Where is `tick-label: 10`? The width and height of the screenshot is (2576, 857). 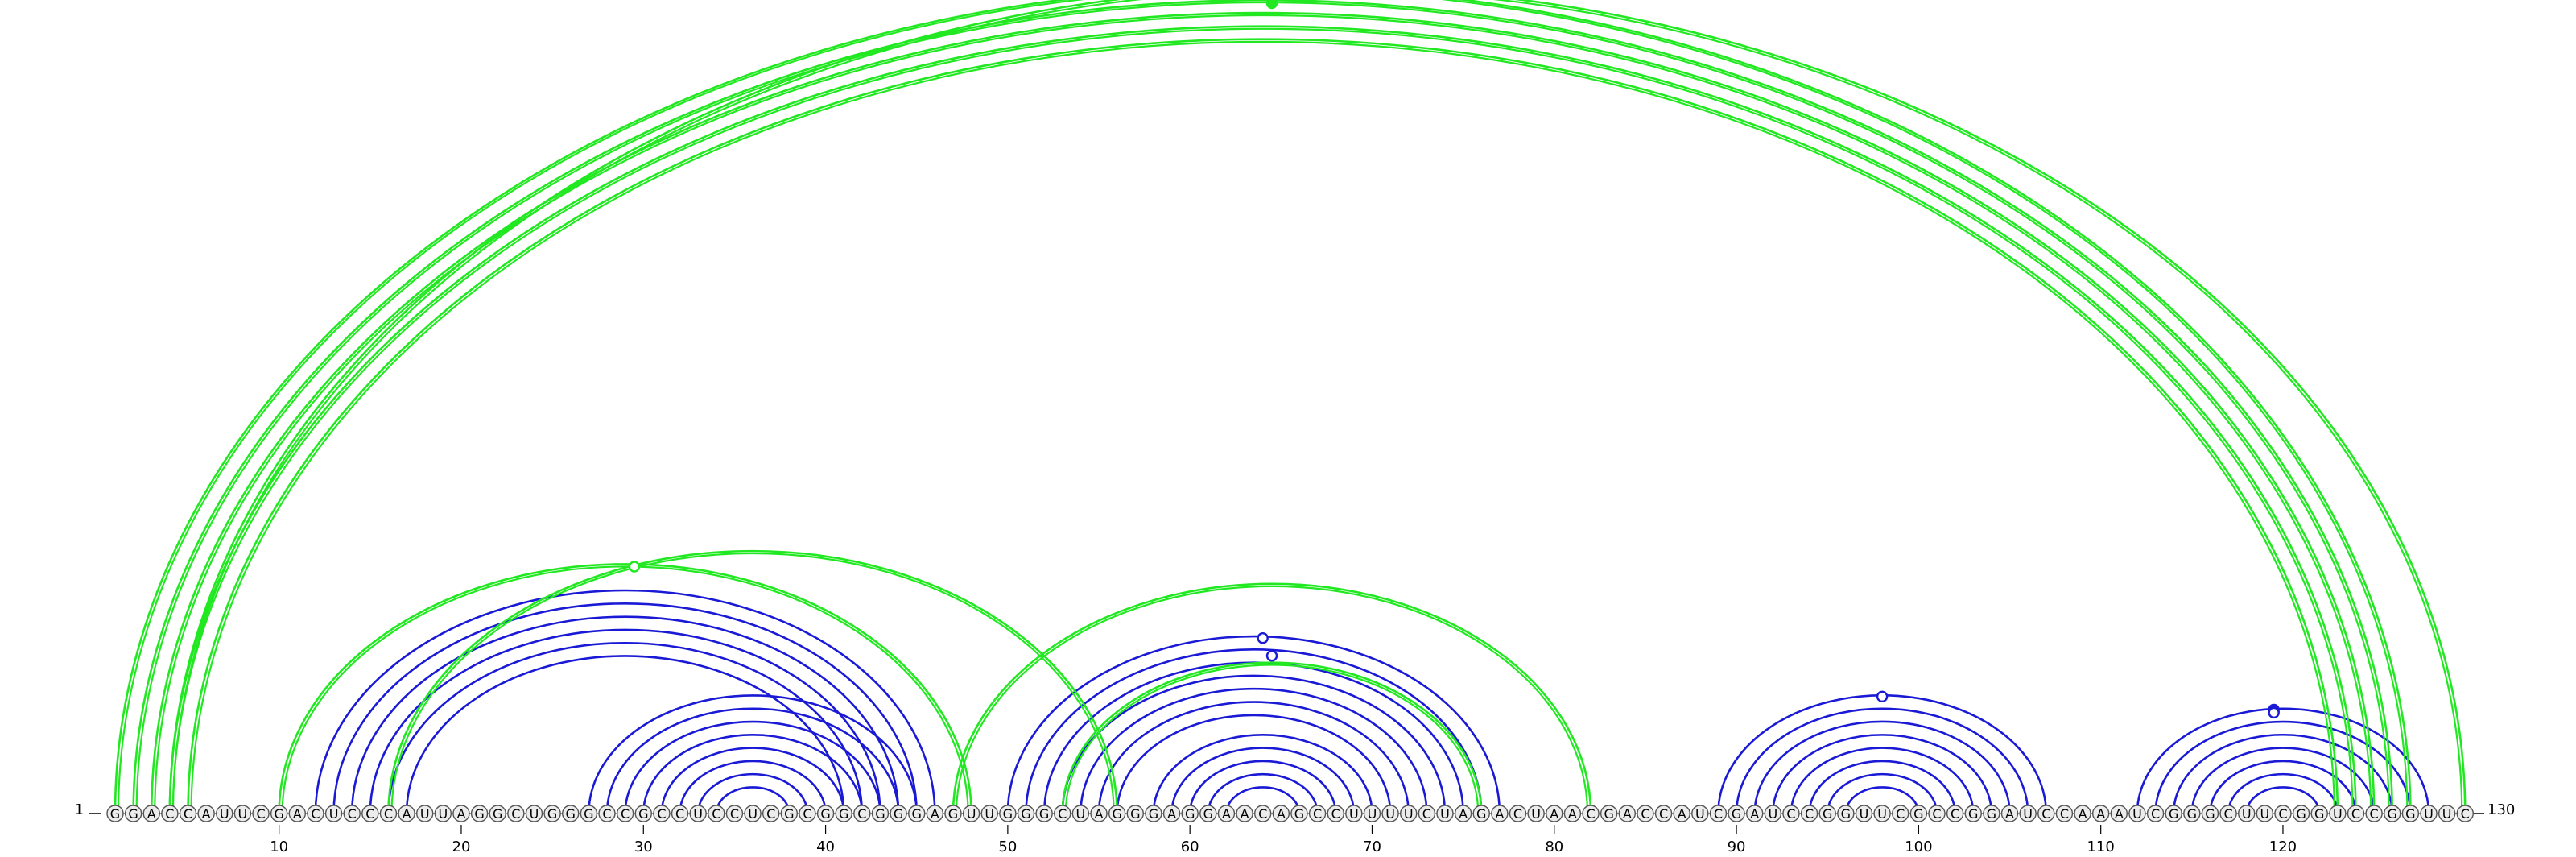 tick-label: 10 is located at coordinates (279, 846).